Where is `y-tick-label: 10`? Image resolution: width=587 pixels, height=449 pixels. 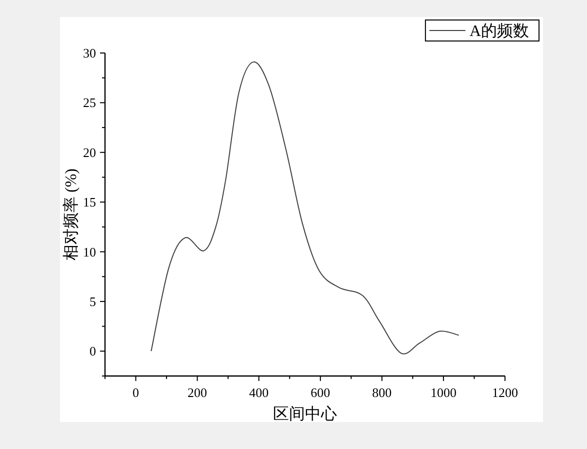
y-tick-label: 10 is located at coordinates (89, 252).